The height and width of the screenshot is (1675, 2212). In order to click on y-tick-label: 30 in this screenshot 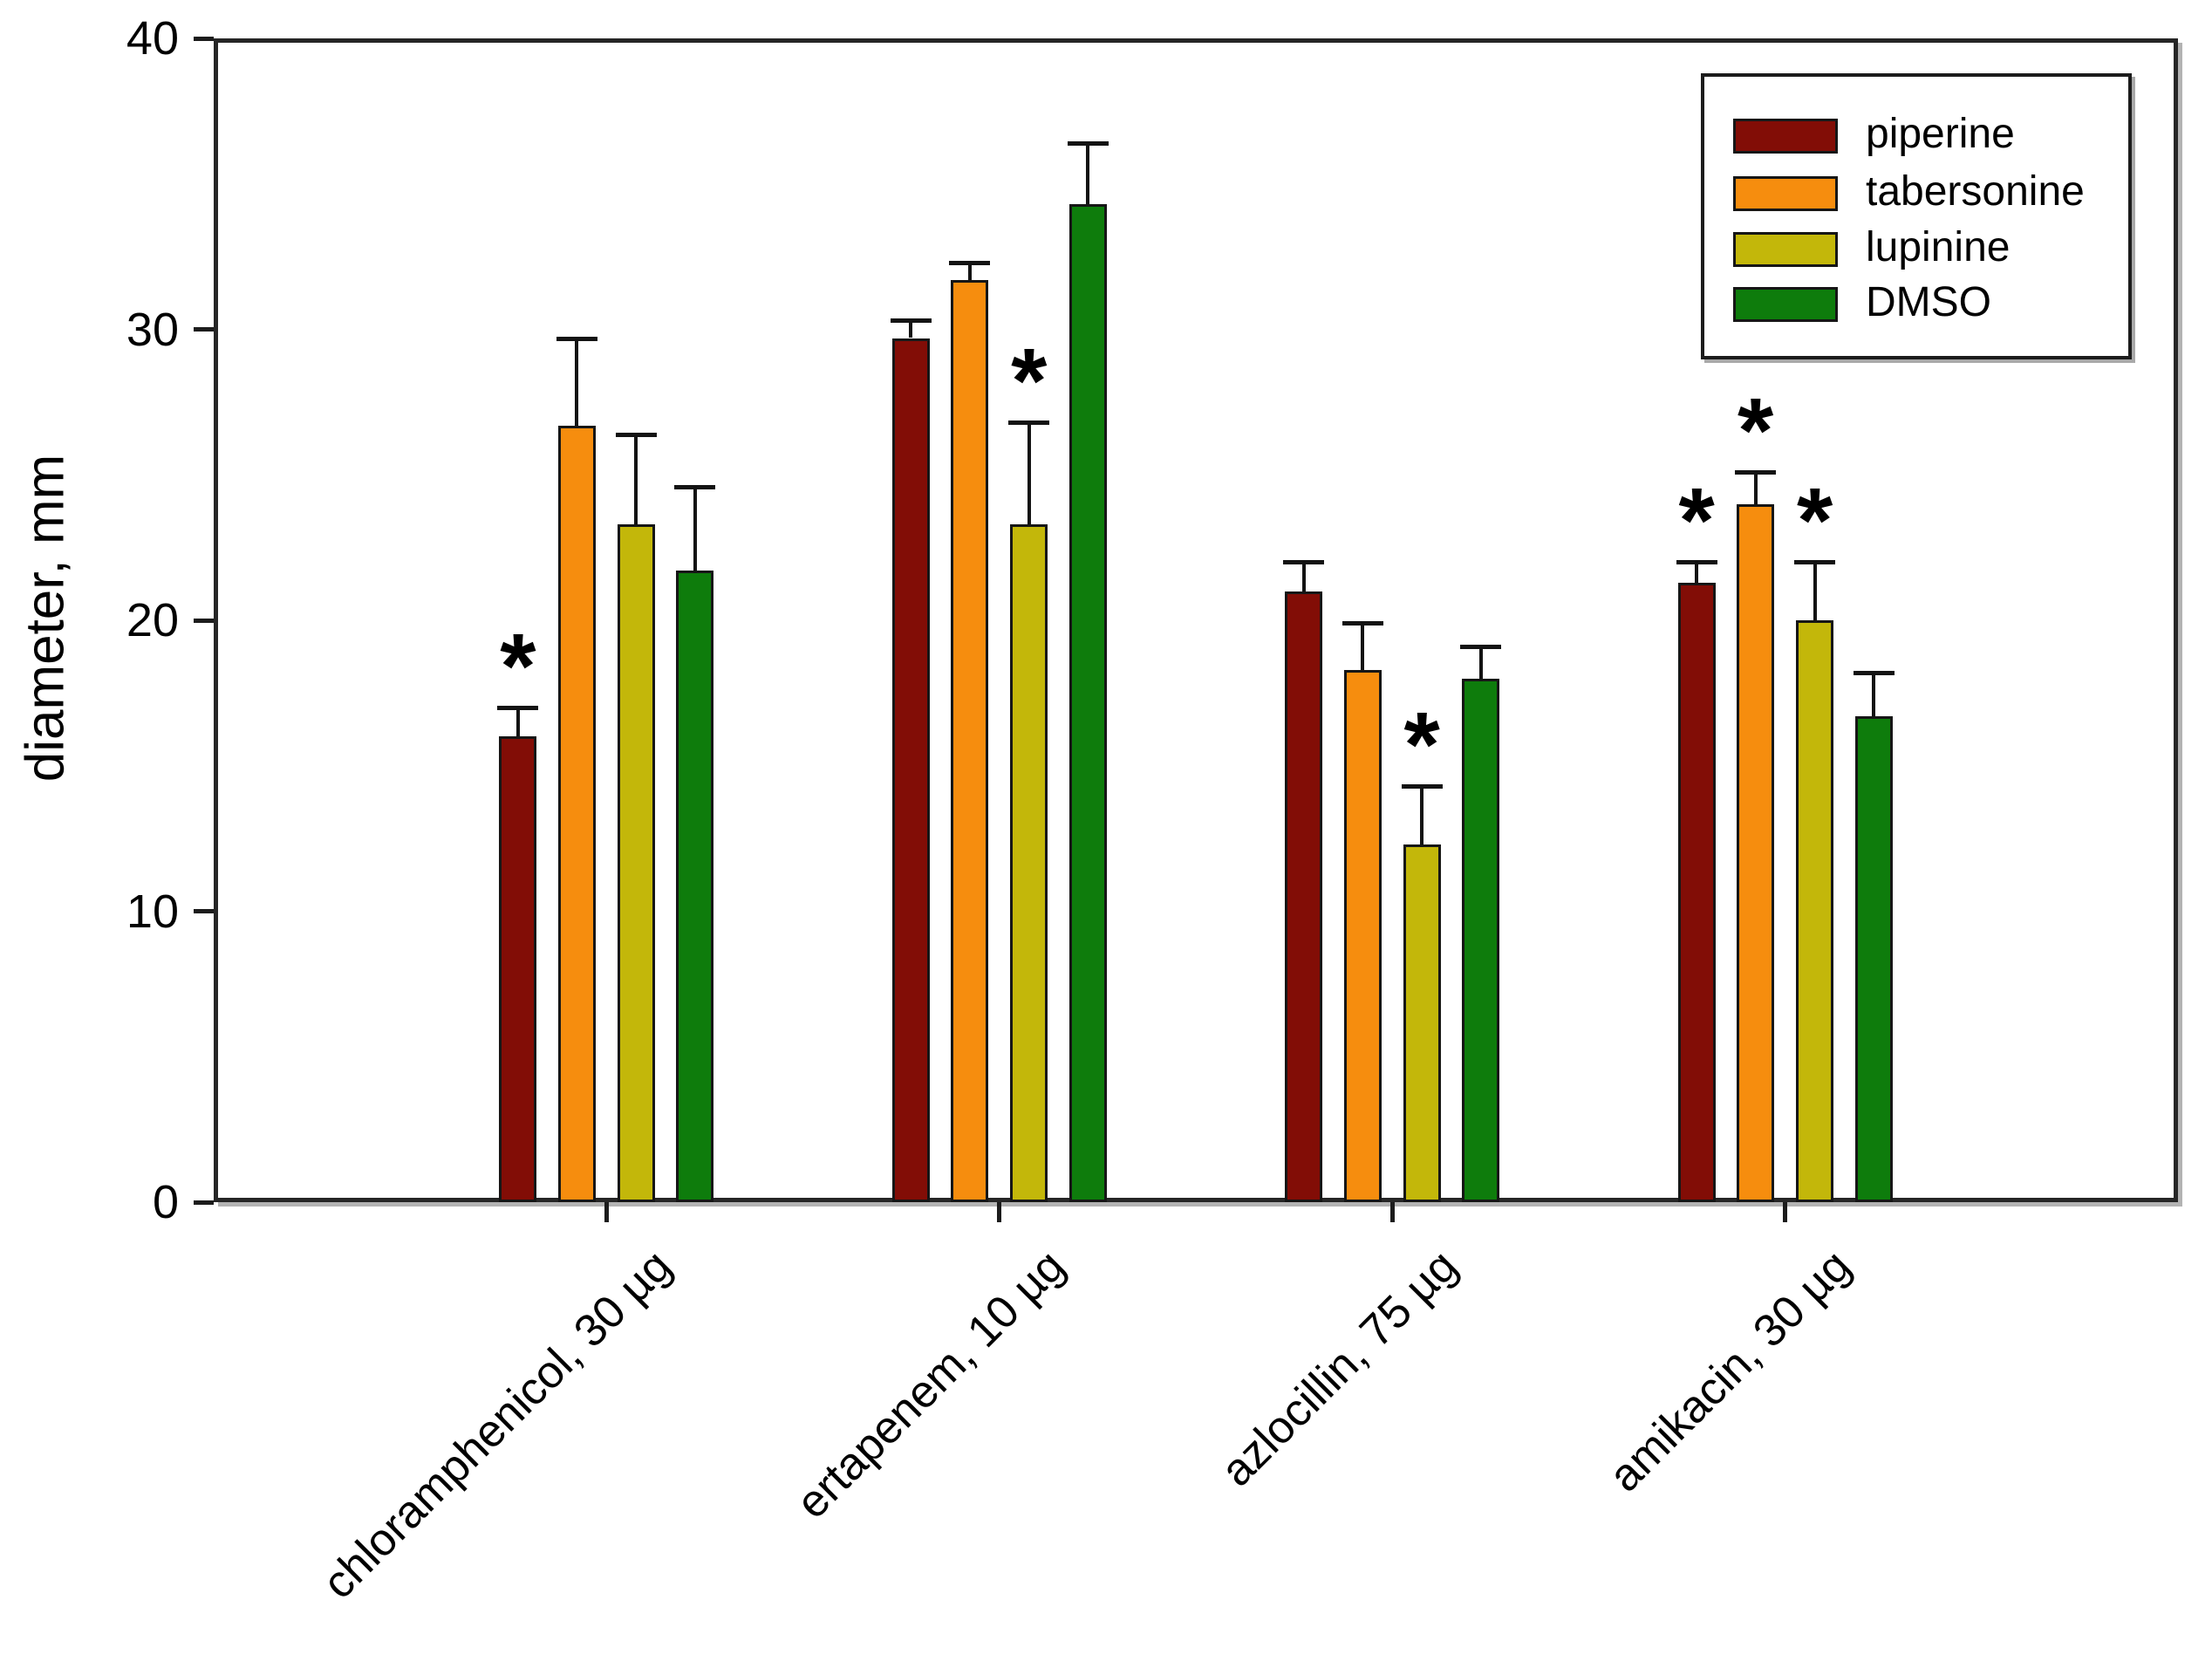, I will do `click(152, 329)`.